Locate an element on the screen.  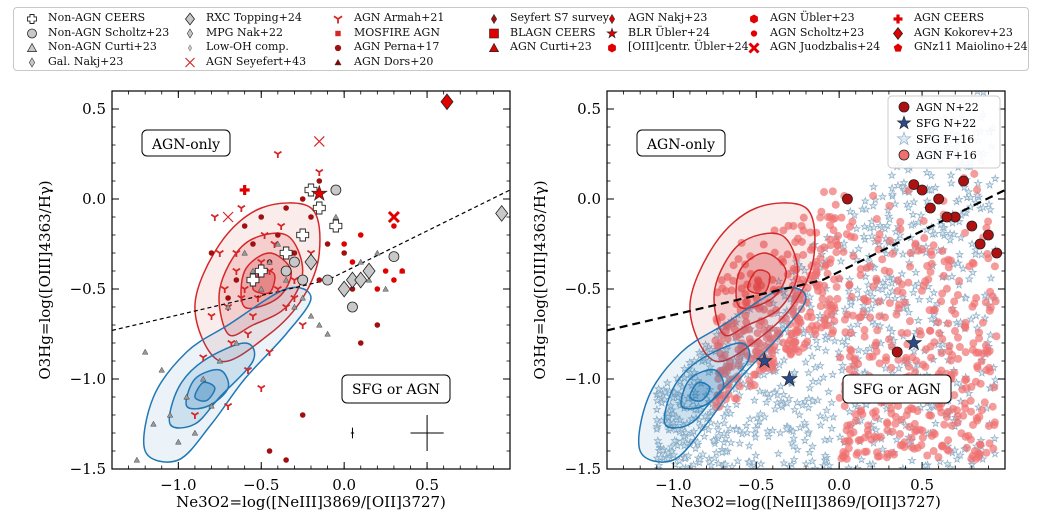
legend-label: Gal. Nakj+23 is located at coordinates (86, 61).